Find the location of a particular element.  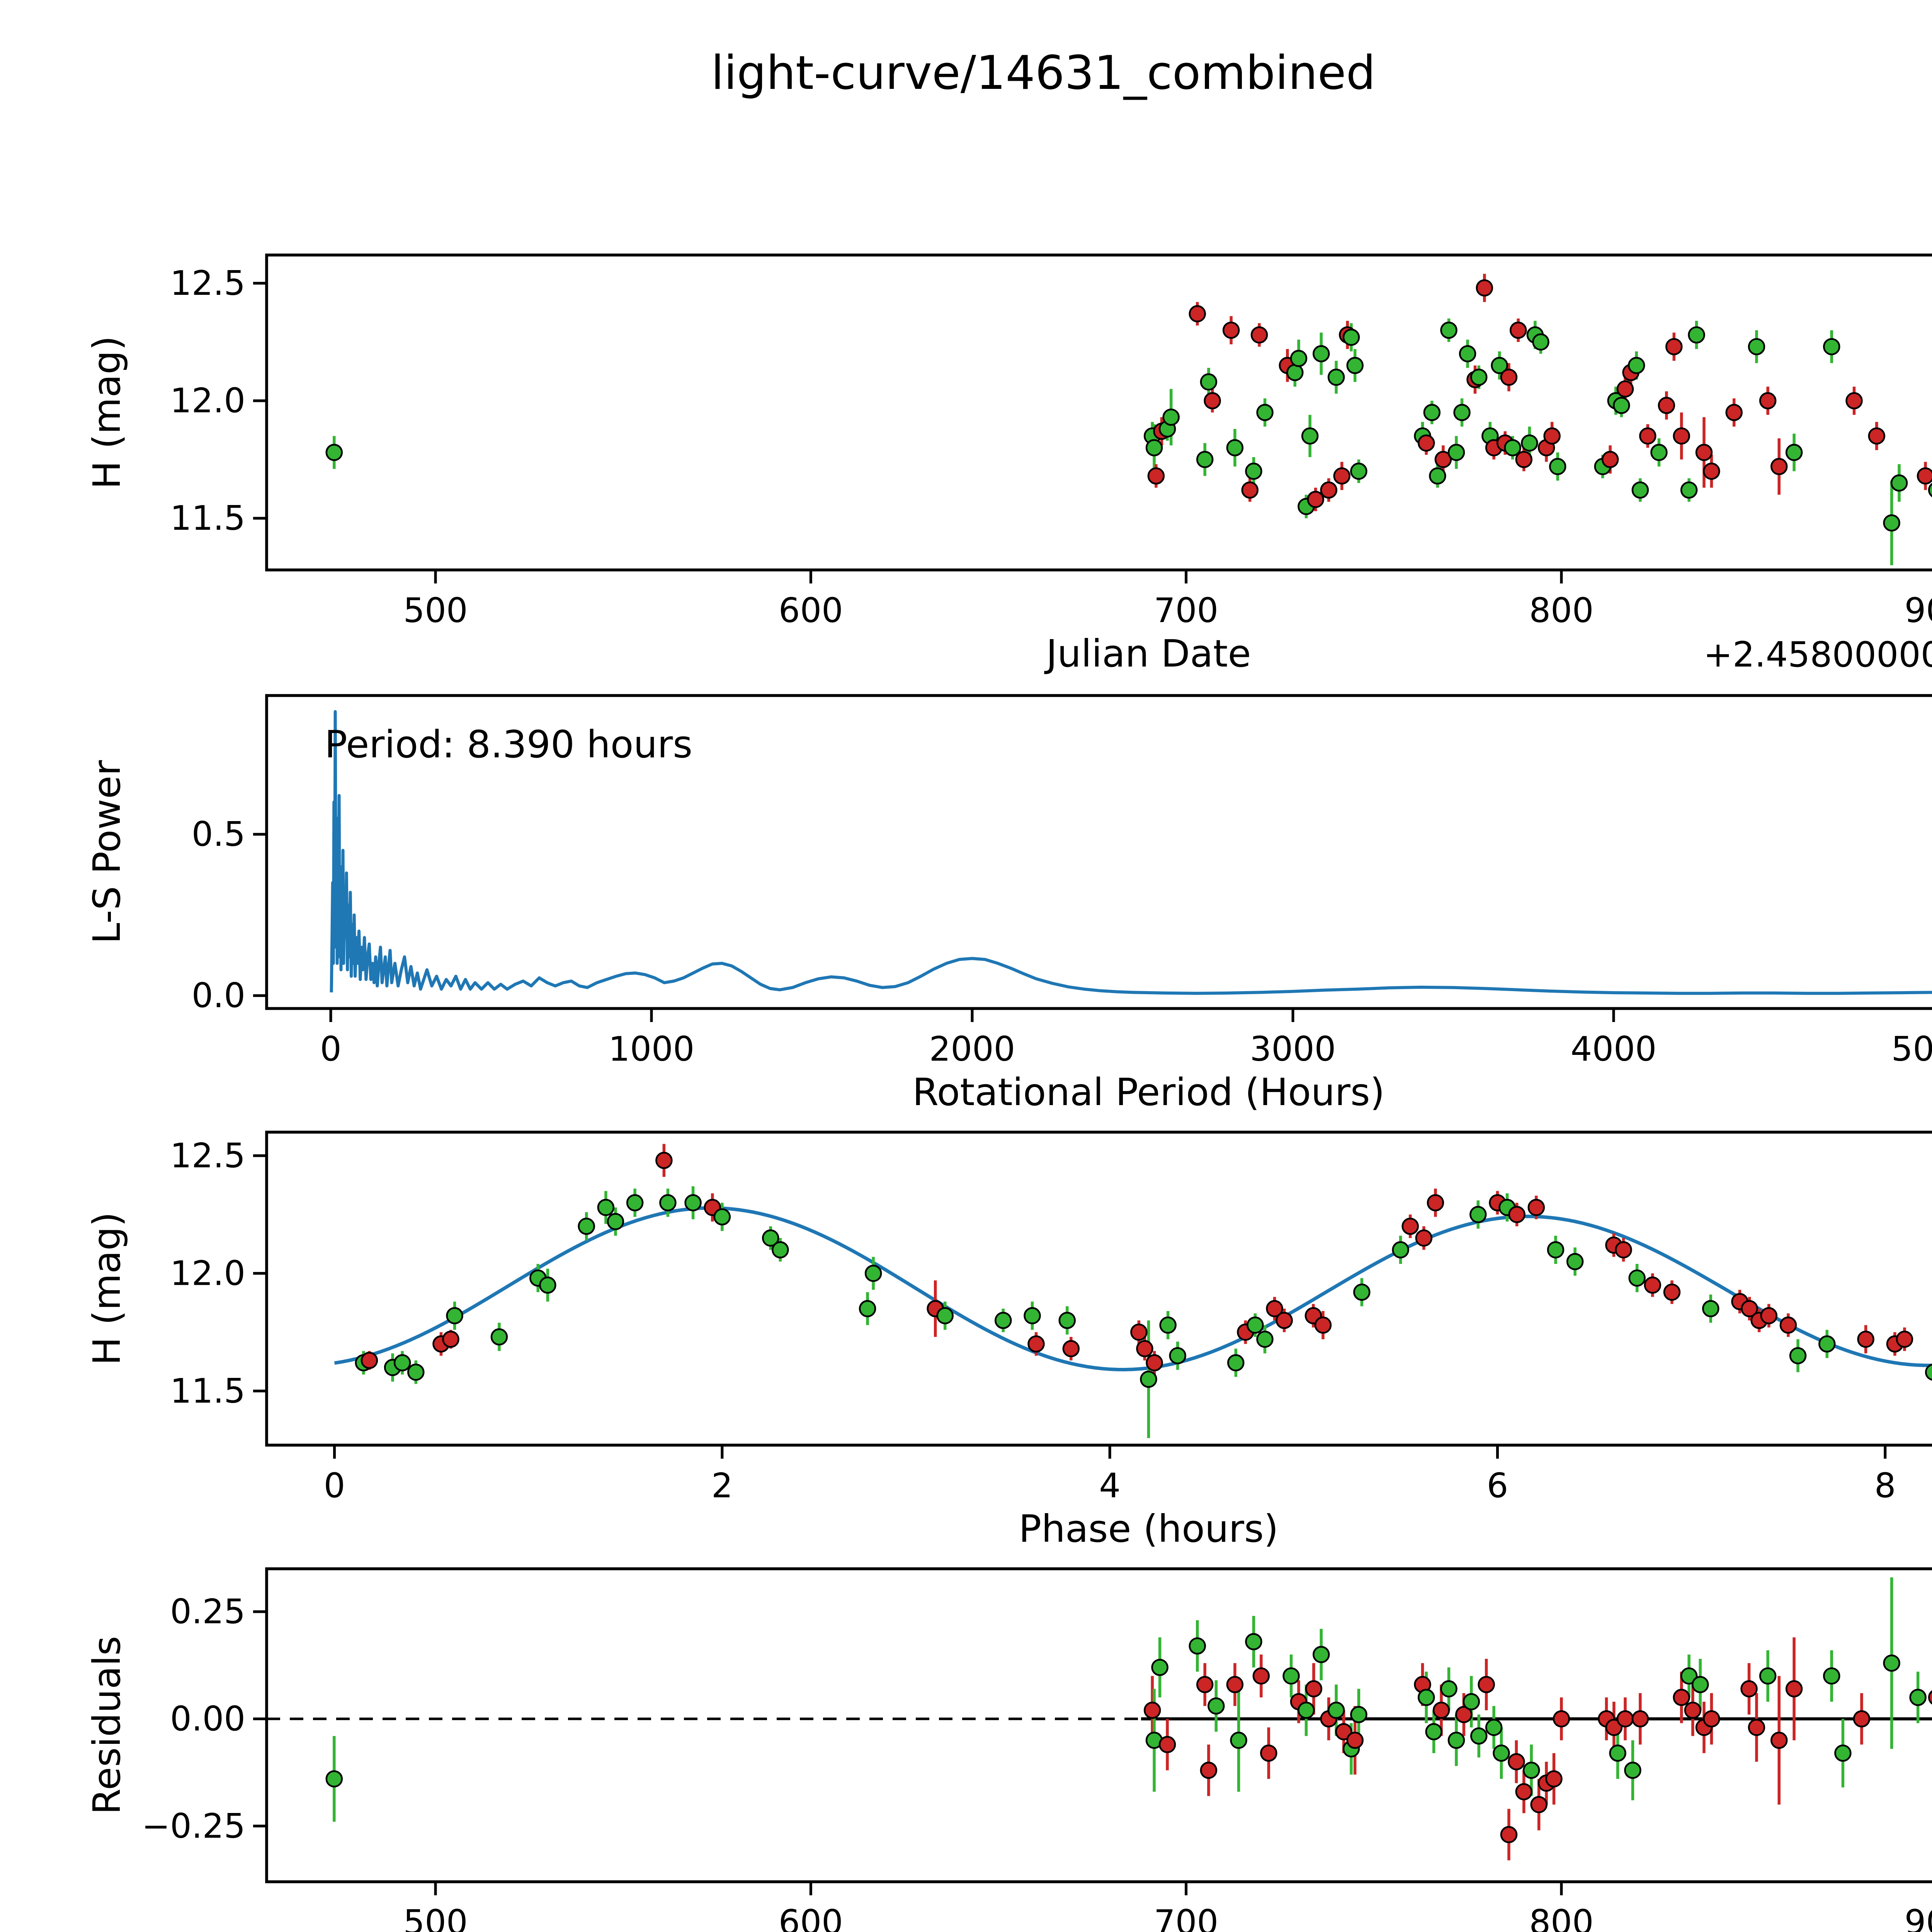

y-axis-label: H (mag) is located at coordinates (107, 1289).